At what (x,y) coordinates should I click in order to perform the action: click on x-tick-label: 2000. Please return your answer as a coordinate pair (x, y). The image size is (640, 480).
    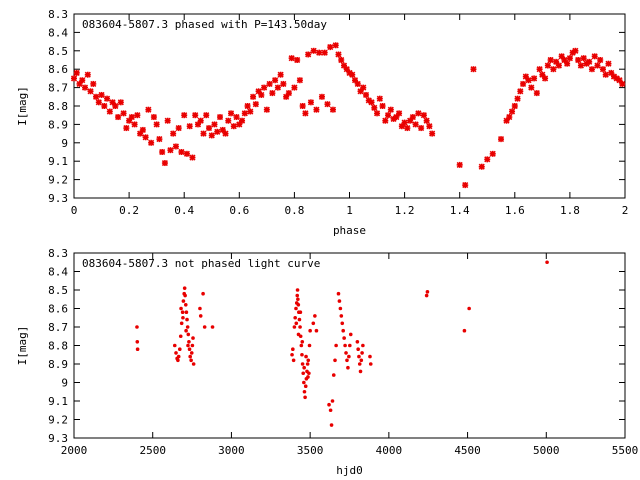
    Looking at the image, I should click on (74, 450).